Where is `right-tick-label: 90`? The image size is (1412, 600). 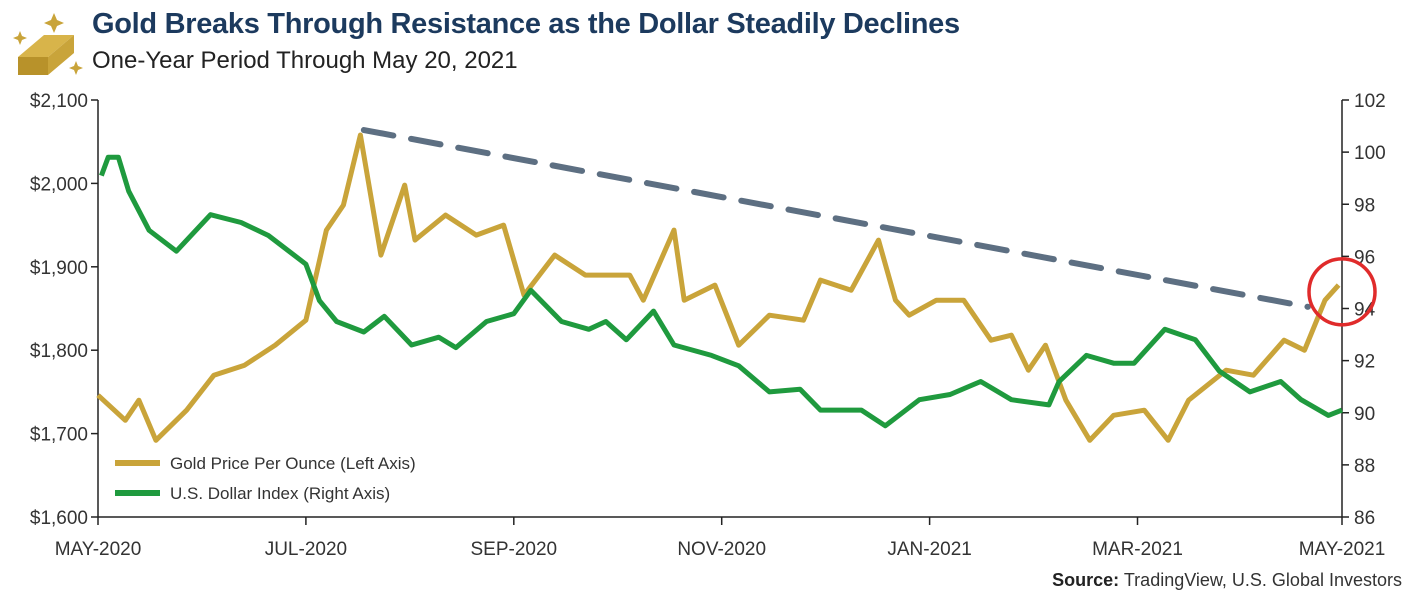
right-tick-label: 90 is located at coordinates (1364, 414).